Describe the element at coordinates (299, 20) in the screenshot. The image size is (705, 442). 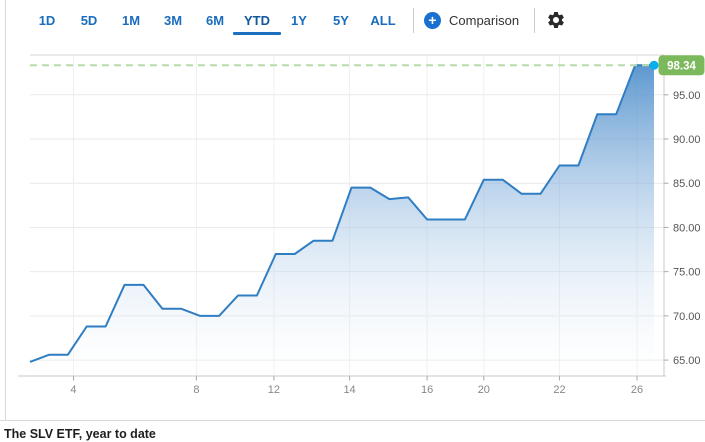
I see `range-button-1Y: 1Y` at that location.